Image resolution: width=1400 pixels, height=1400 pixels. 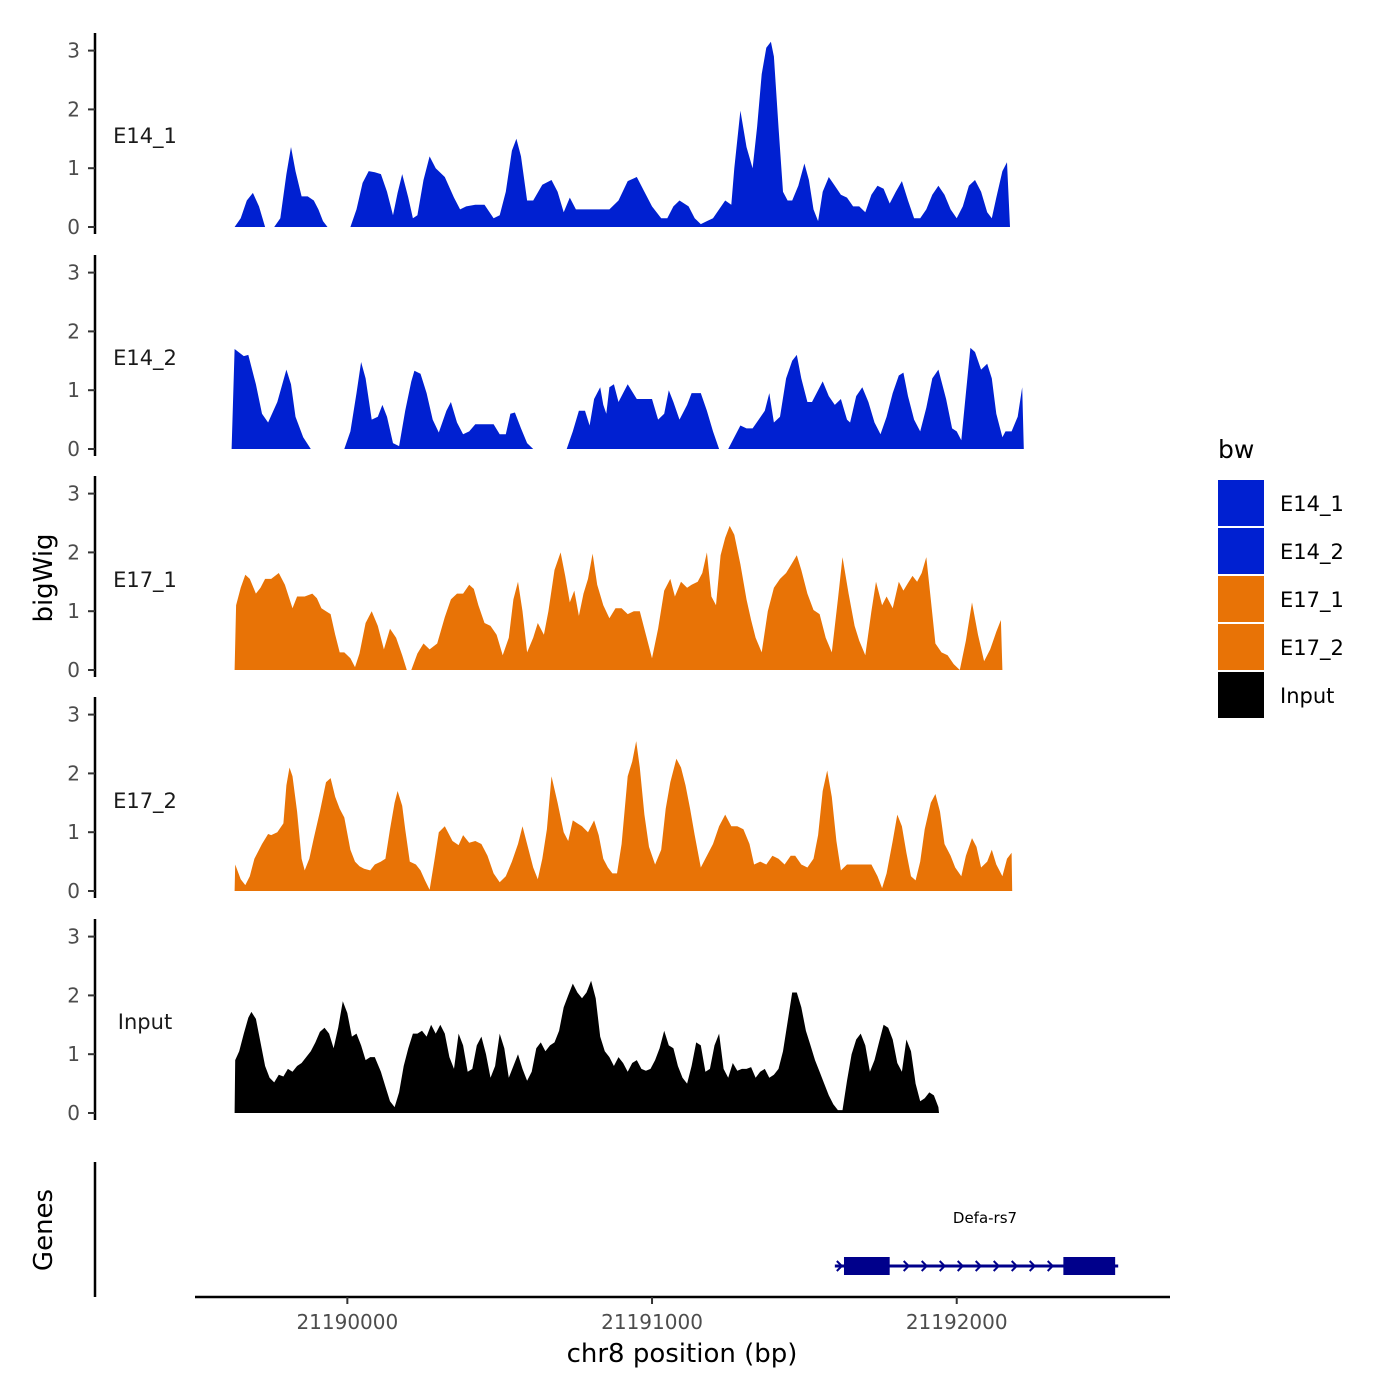 What do you see at coordinates (73, 891) in the screenshot?
I see `y-tick-label-e17-2-0: 0` at bounding box center [73, 891].